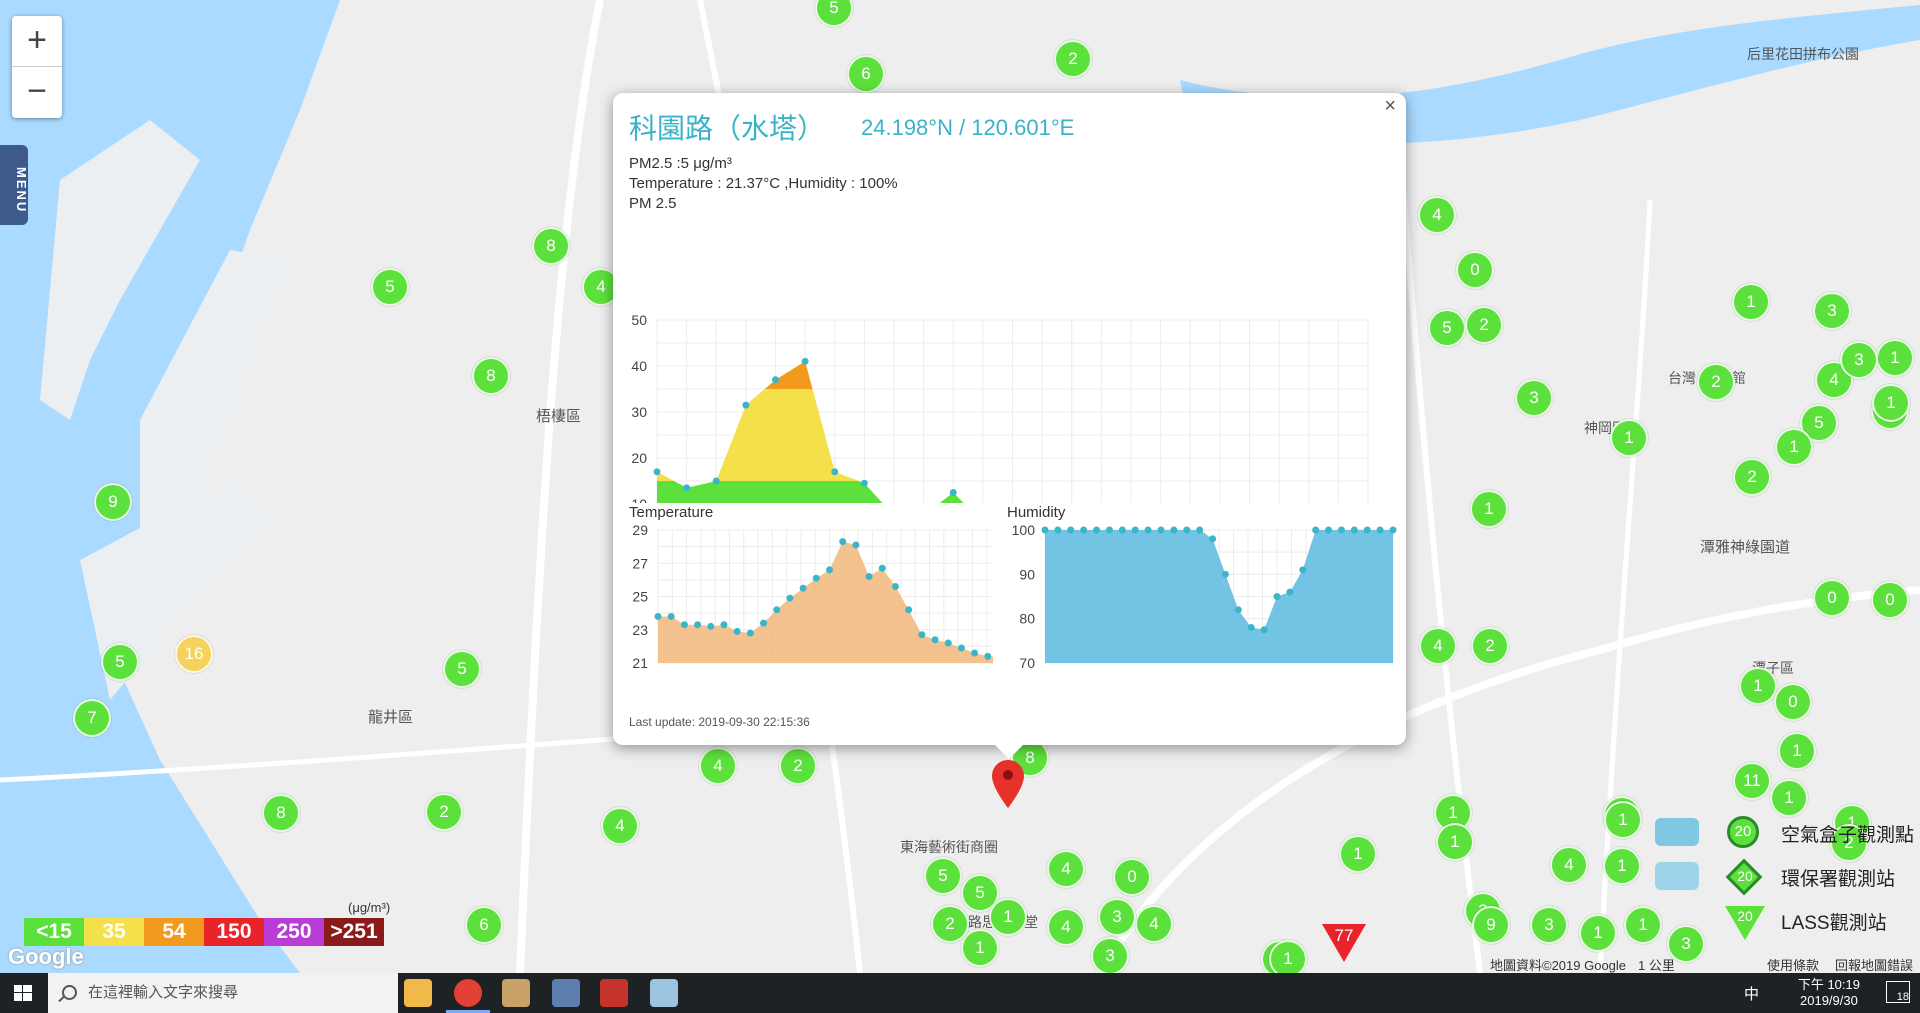  I want to click on sketchup-icon, so click(614, 993).